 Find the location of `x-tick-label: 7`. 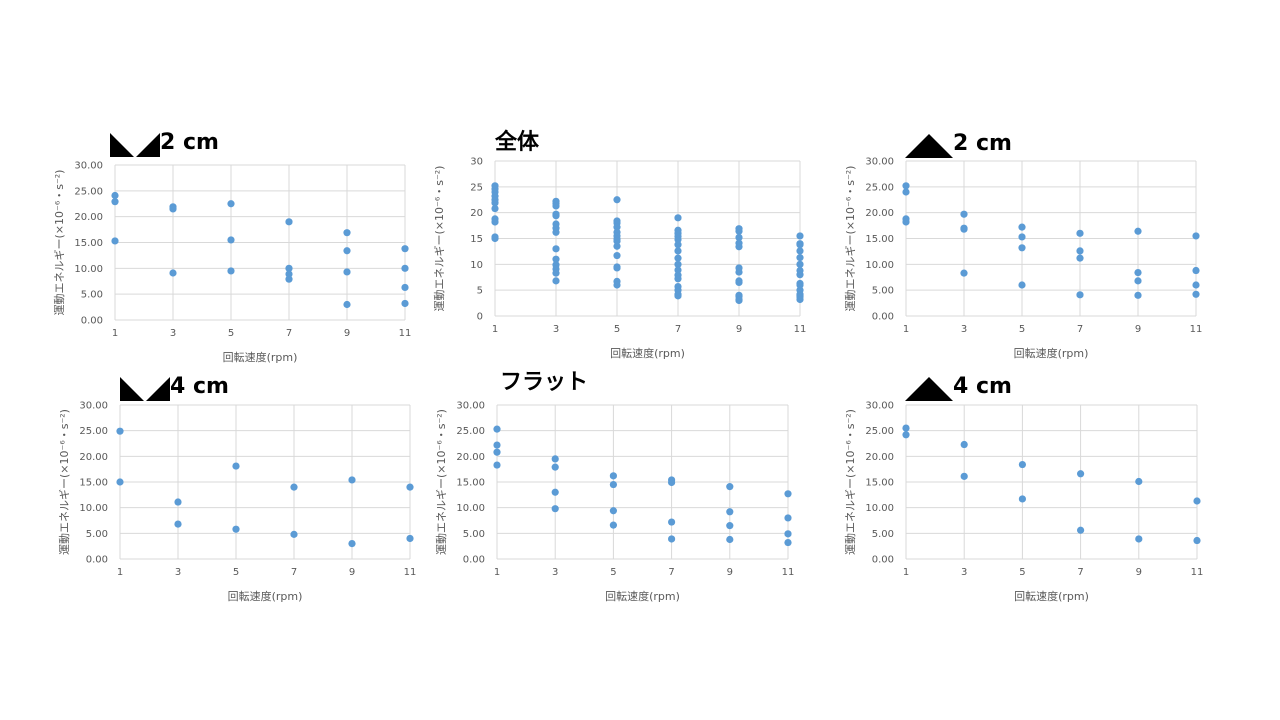

x-tick-label: 7 is located at coordinates (294, 572).